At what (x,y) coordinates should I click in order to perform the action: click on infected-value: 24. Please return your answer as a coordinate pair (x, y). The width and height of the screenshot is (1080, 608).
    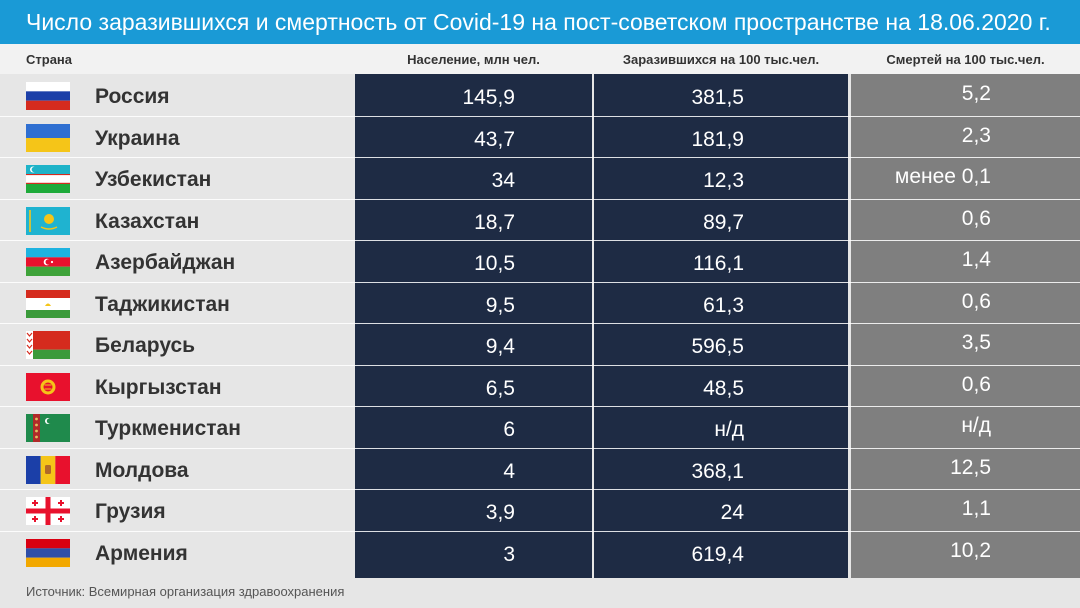
    Looking at the image, I should click on (732, 512).